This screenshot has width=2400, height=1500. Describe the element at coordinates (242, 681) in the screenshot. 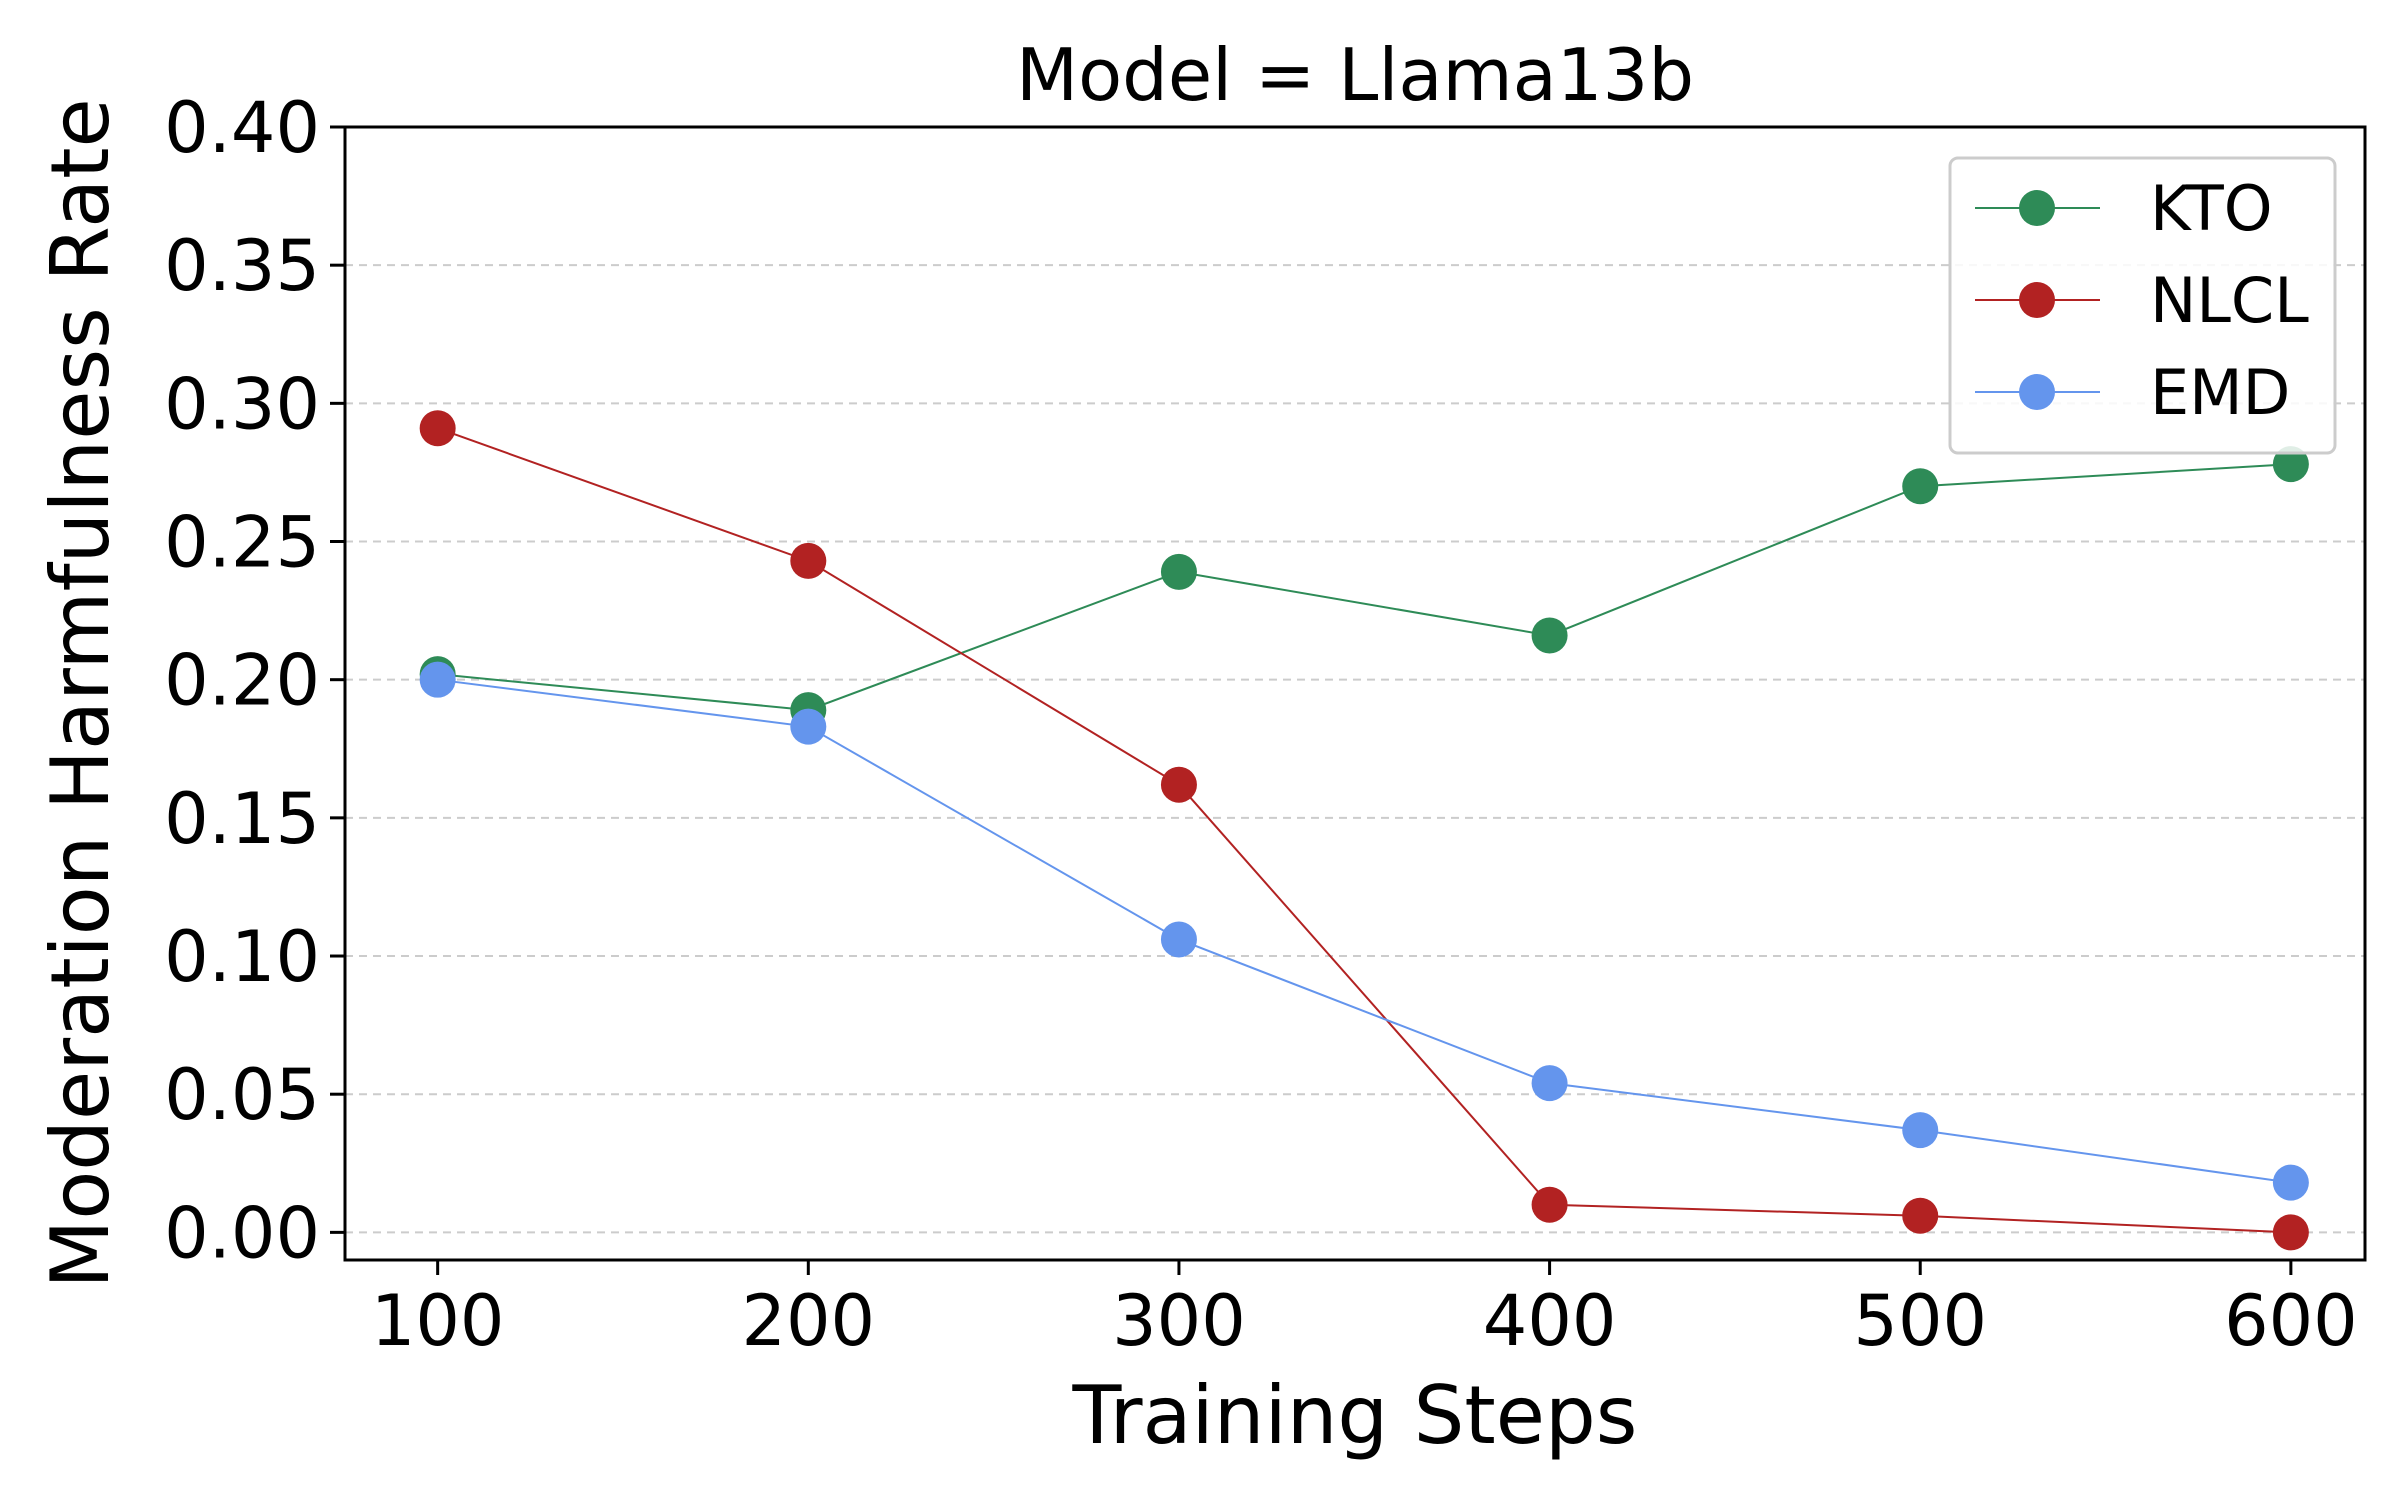

I see `y-tick-label: 0.20` at that location.